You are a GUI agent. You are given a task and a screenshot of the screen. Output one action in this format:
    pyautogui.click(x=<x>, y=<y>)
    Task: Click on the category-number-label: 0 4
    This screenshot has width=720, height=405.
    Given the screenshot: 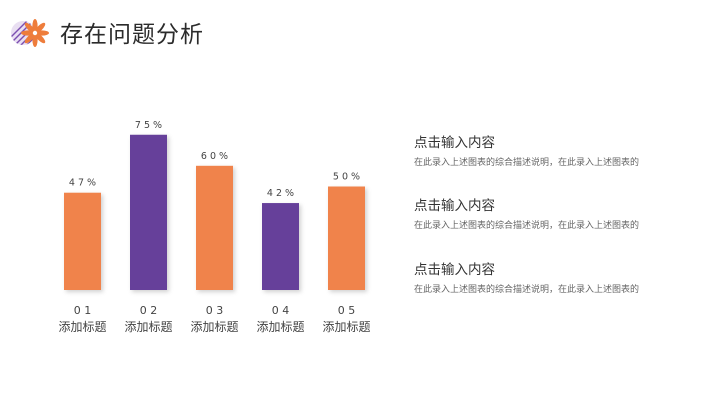 What is the action you would take?
    pyautogui.click(x=281, y=310)
    